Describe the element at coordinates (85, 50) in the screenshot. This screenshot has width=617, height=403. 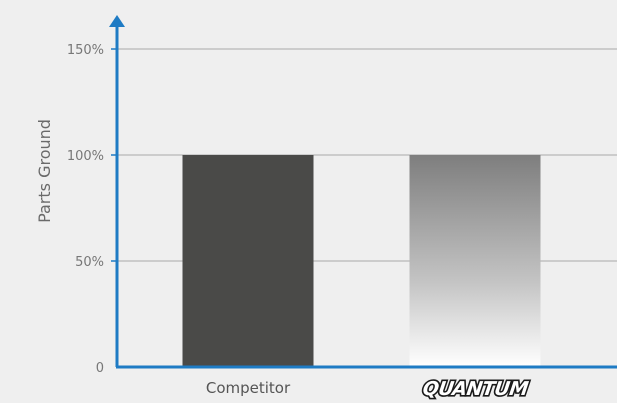
I see `y-tick-label: 150%` at that location.